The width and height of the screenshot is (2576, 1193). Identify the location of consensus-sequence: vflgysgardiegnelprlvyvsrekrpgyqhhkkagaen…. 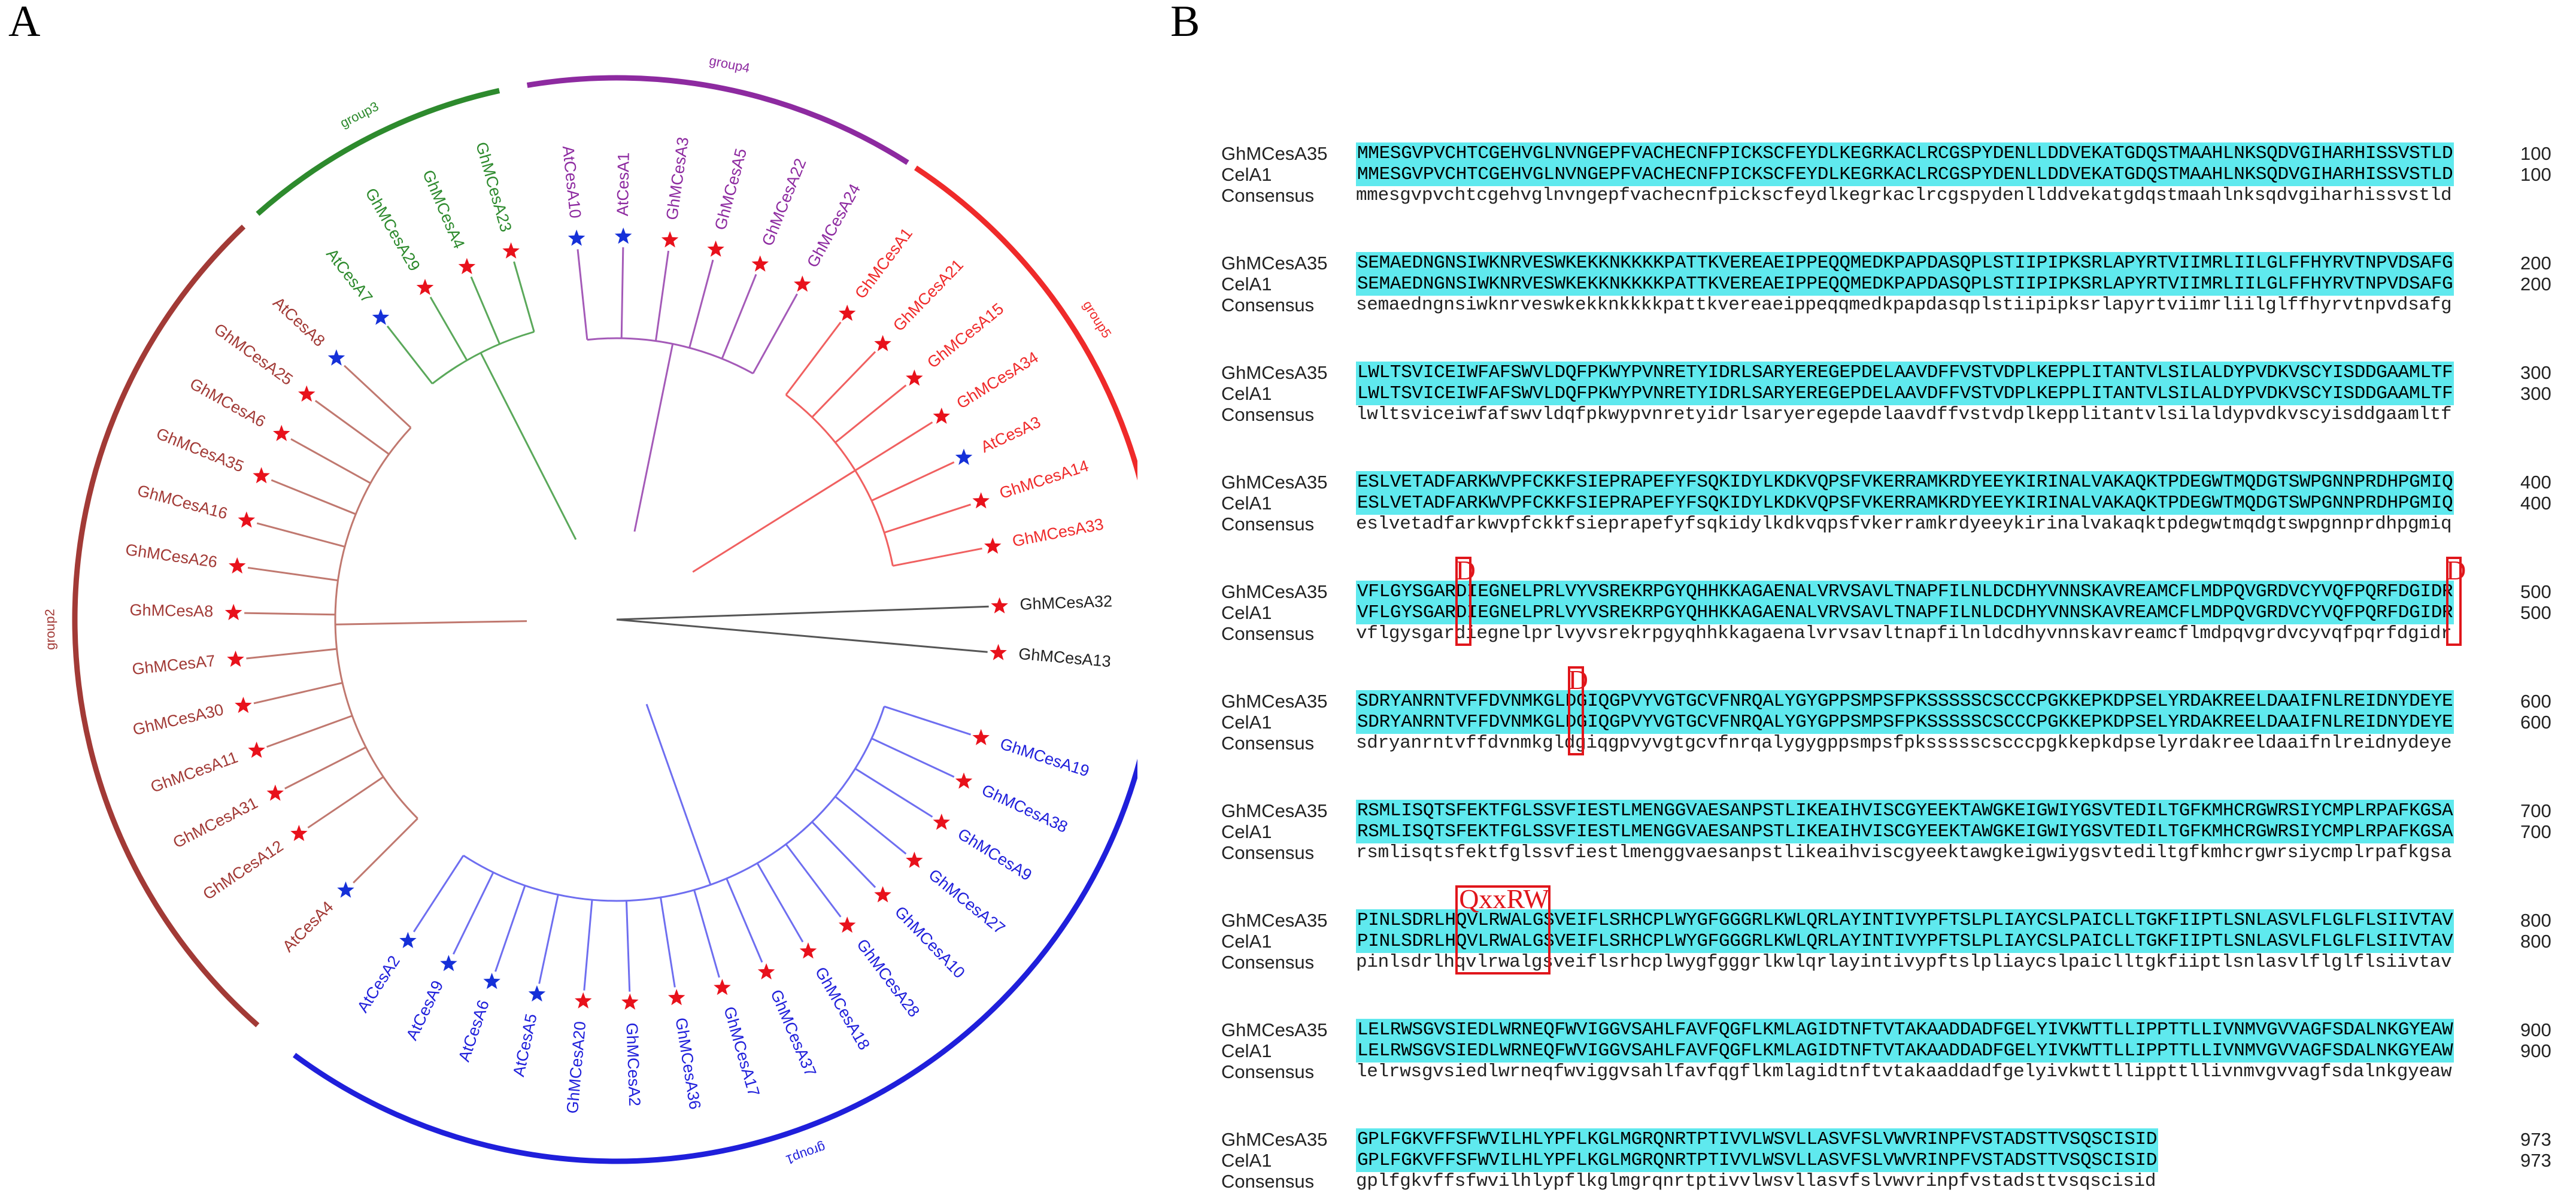
(1904, 633).